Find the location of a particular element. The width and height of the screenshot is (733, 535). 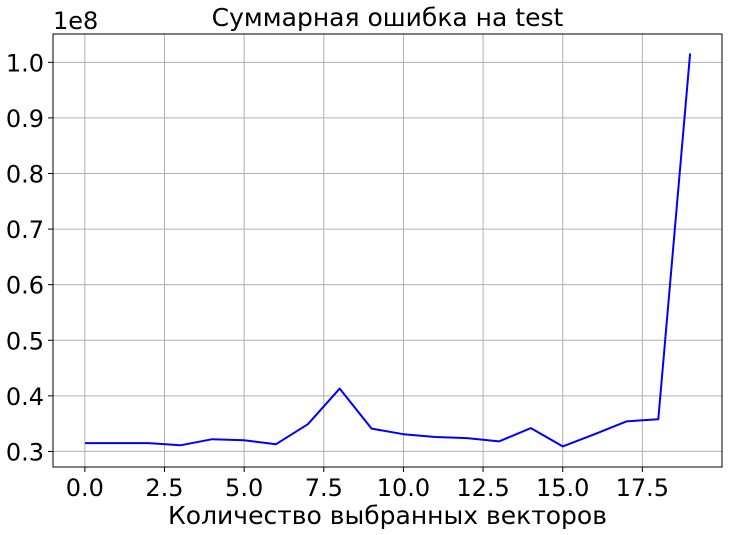

y-tick-label: 0.7 is located at coordinates (25, 230).